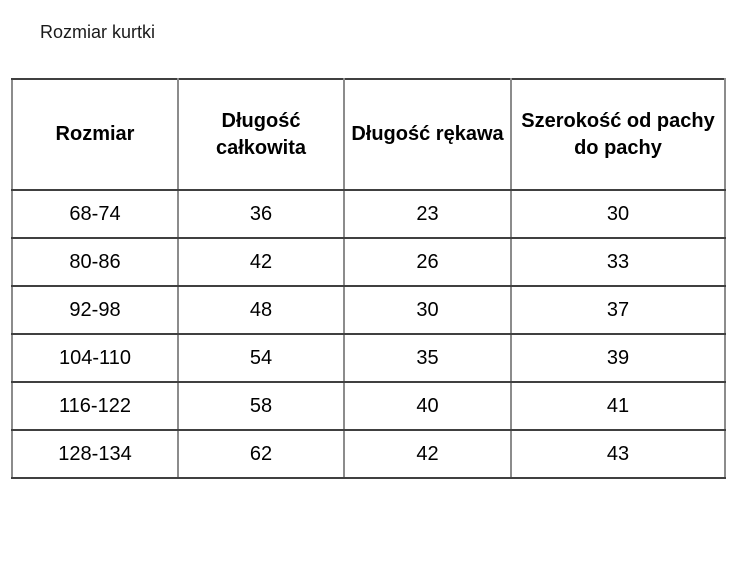 The height and width of the screenshot is (577, 750). Describe the element at coordinates (427, 134) in the screenshot. I see `column-header-dlugosc-rekawa: Długość rękawa` at that location.